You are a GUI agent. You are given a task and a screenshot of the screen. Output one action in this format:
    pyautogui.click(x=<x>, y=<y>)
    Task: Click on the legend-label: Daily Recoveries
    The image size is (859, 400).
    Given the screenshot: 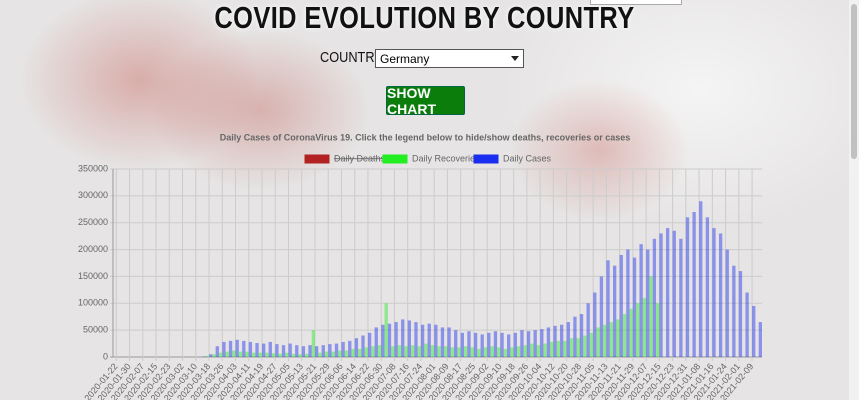 What is the action you would take?
    pyautogui.click(x=446, y=158)
    